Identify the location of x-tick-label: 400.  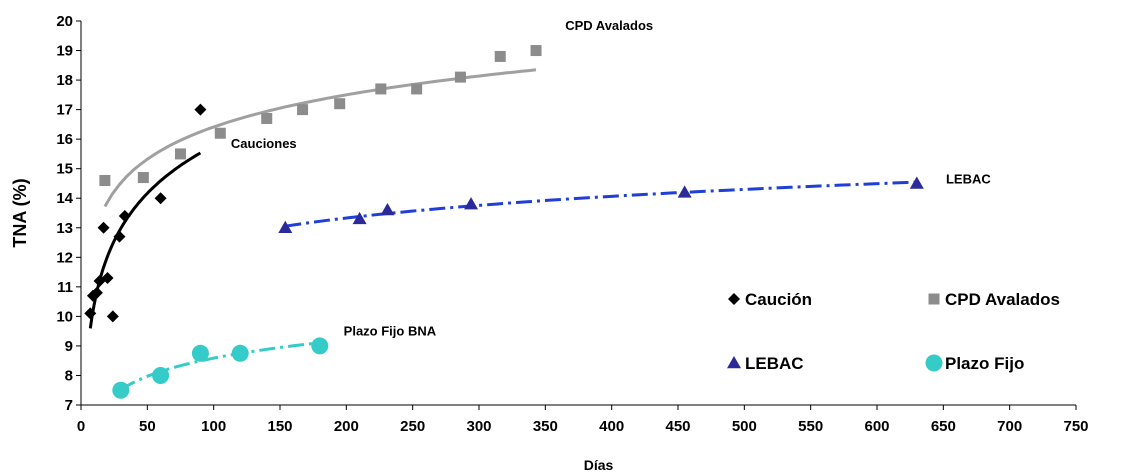
(611, 426).